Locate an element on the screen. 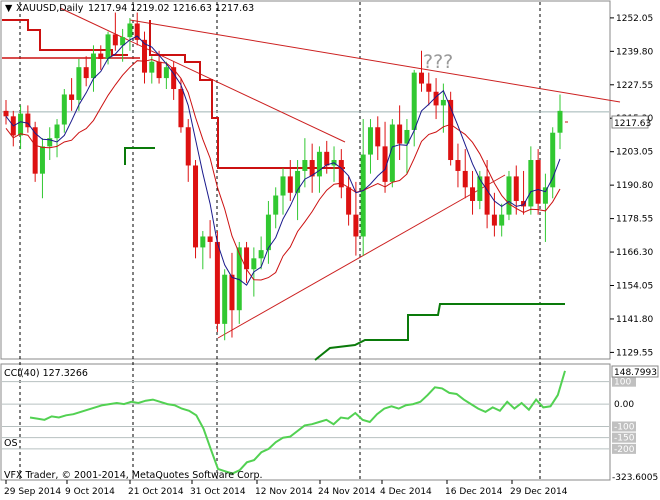  resistance-step-lower is located at coordinates (247, 94).